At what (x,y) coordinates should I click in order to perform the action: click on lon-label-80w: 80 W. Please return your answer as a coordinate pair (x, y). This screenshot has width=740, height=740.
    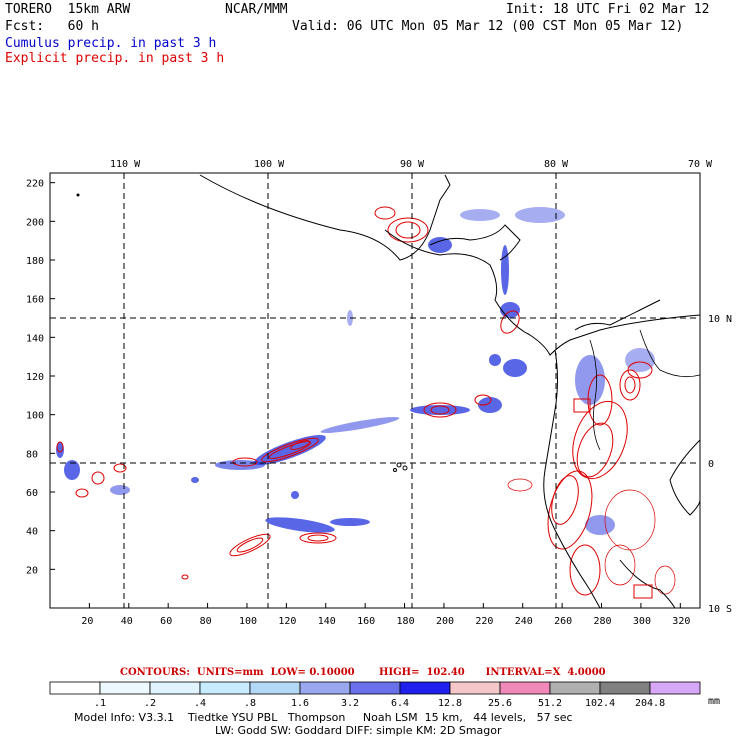
    Looking at the image, I should click on (556, 164).